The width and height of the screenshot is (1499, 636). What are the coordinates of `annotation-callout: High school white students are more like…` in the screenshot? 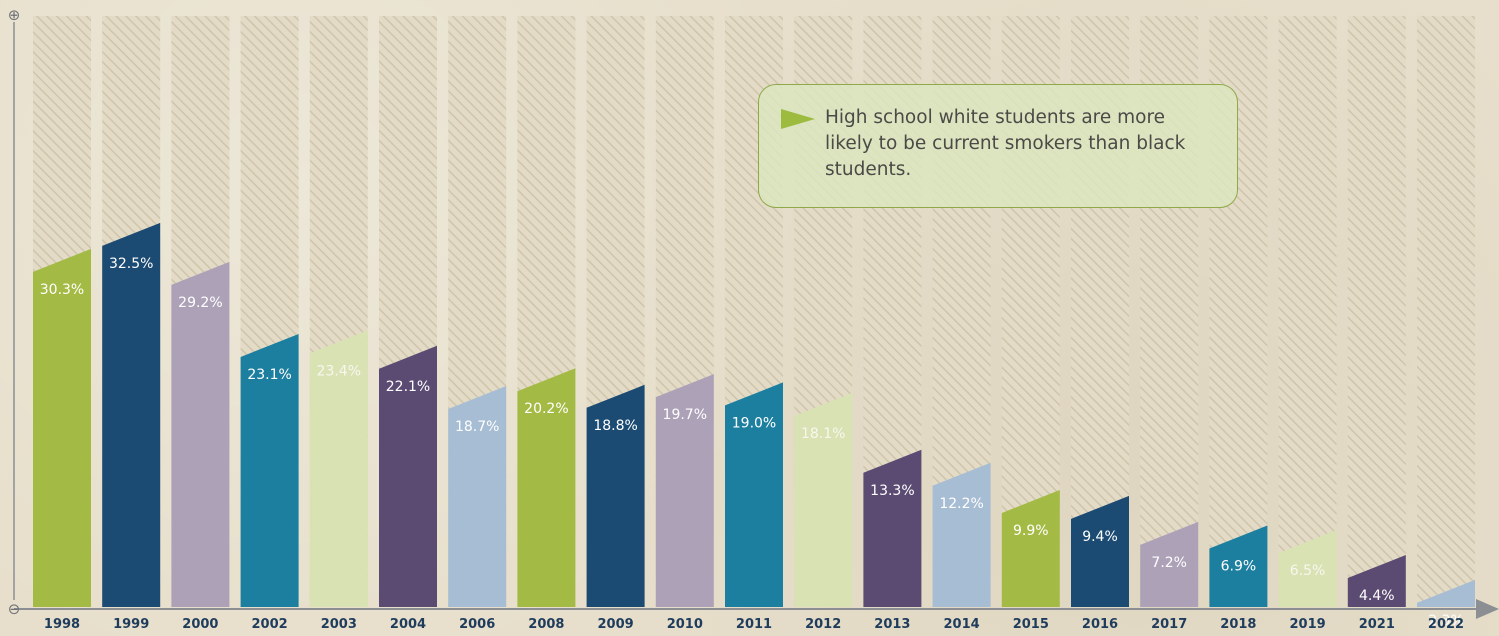 It's located at (998, 146).